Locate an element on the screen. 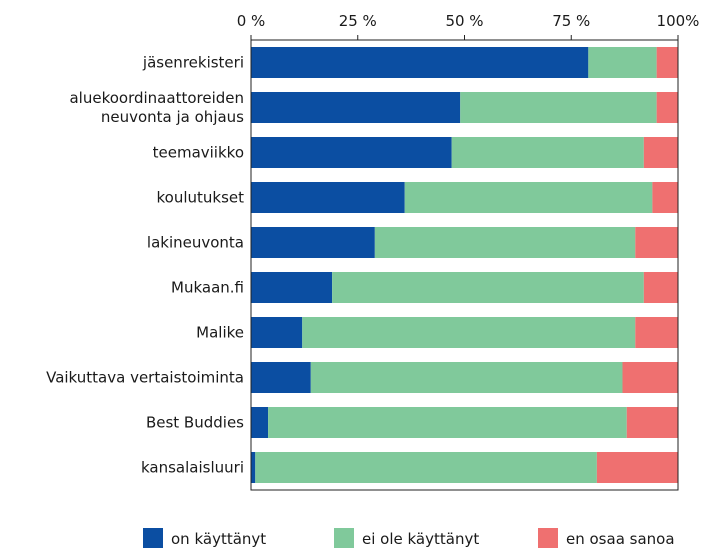 The width and height of the screenshot is (728, 549). category-label: lakineuvonta is located at coordinates (195, 242).